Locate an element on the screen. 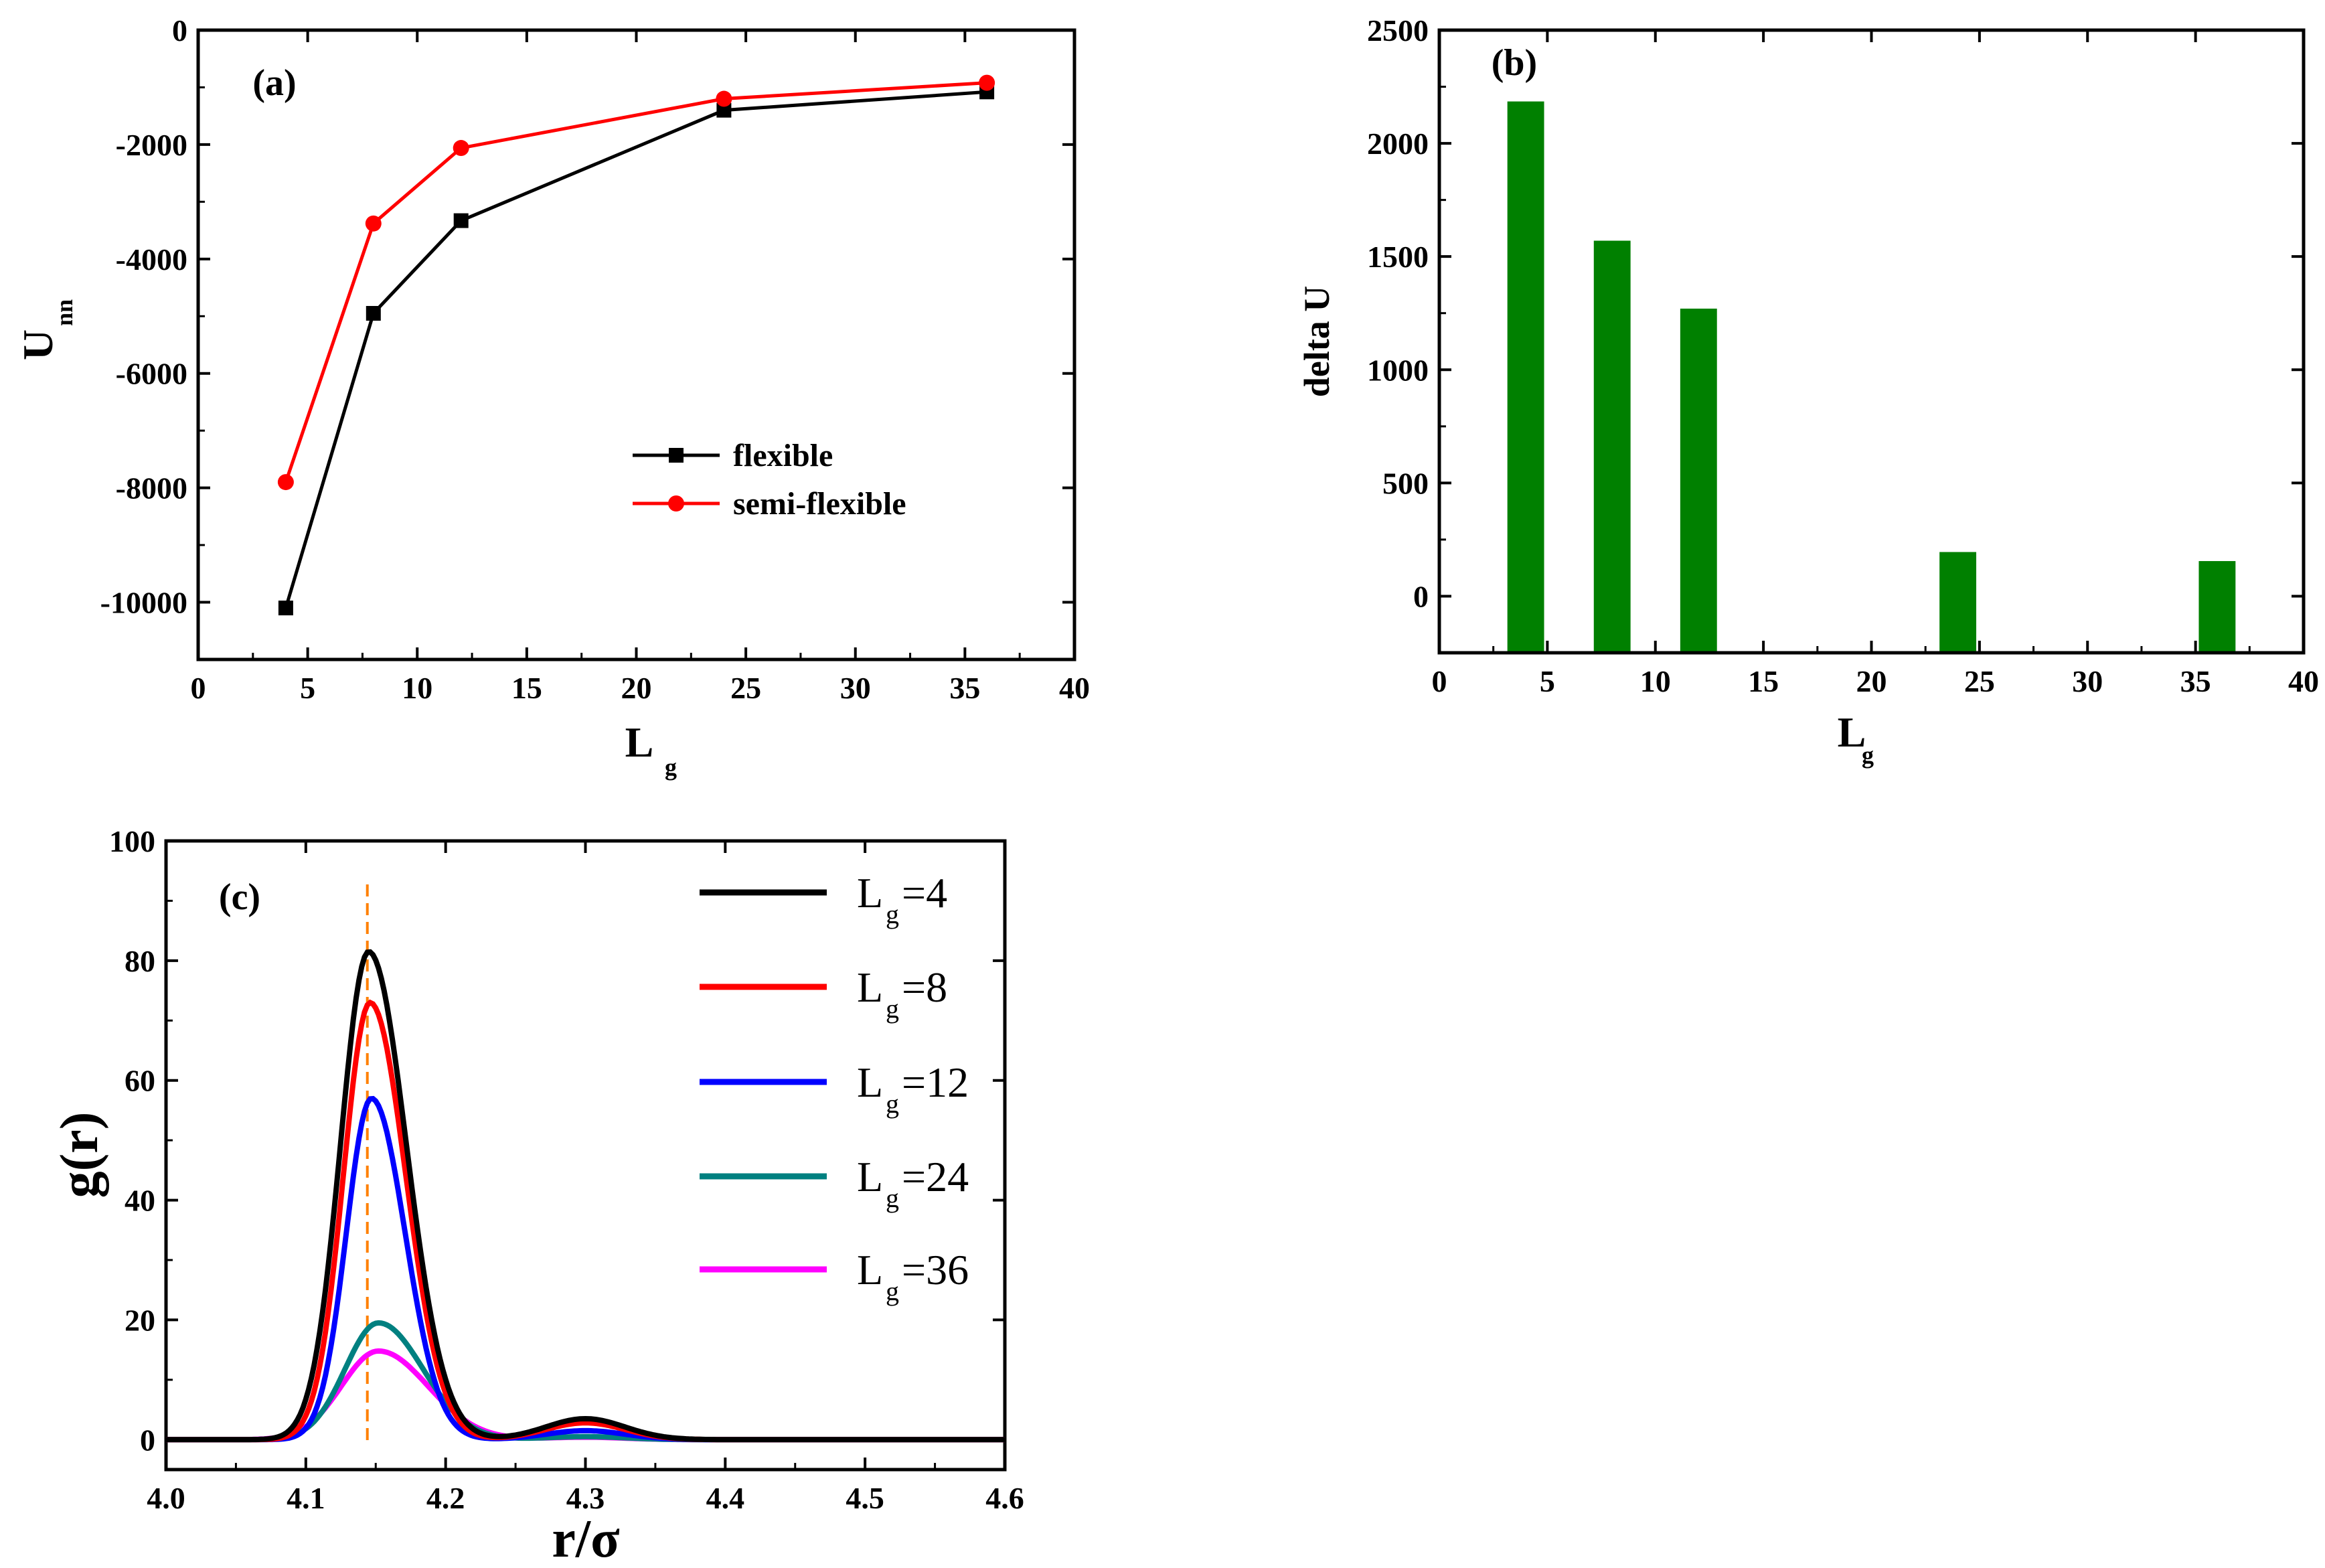 The height and width of the screenshot is (1568, 2325). legend-label: flexible is located at coordinates (783, 455).